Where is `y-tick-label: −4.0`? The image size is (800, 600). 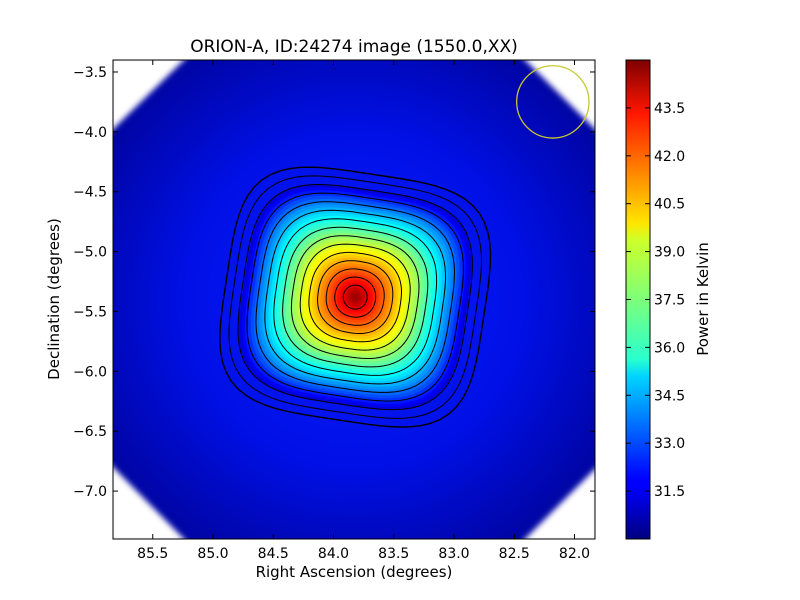
y-tick-label: −4.0 is located at coordinates (90, 133).